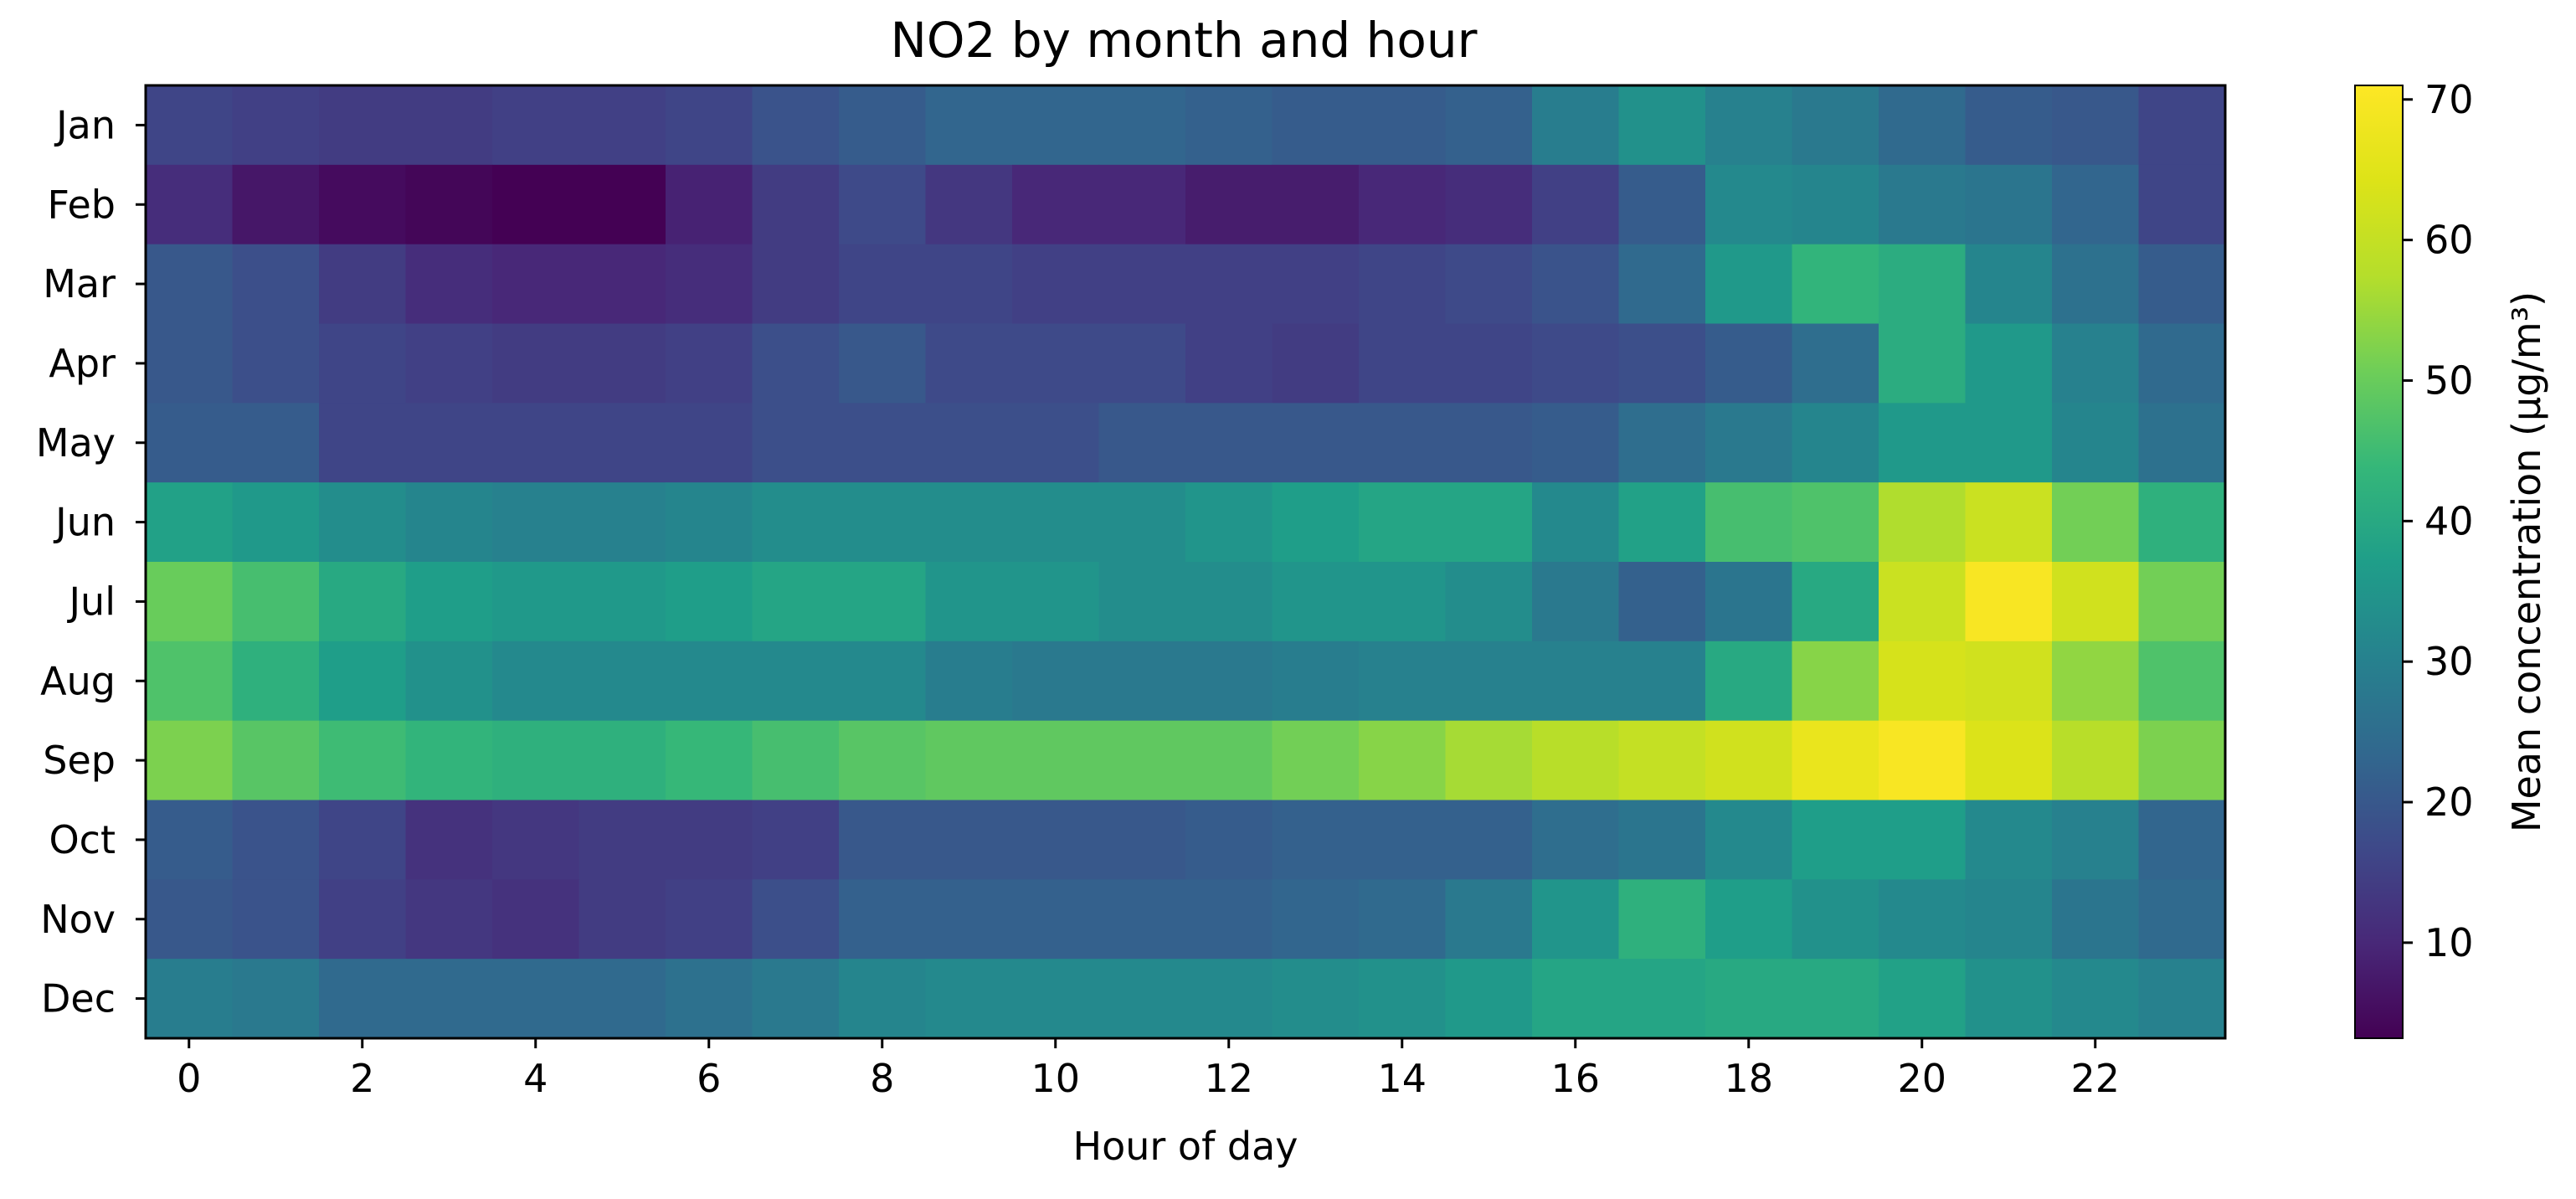  Describe the element at coordinates (1575, 1078) in the screenshot. I see `x-tick-label: 16` at that location.